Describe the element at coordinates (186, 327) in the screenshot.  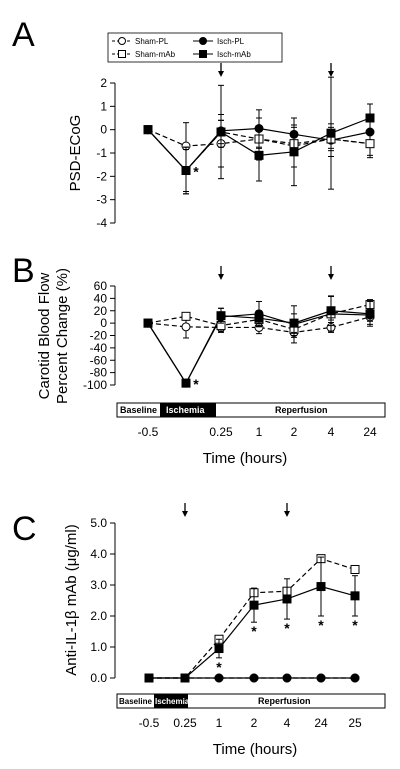
I see `point-sham-pl-b` at that location.